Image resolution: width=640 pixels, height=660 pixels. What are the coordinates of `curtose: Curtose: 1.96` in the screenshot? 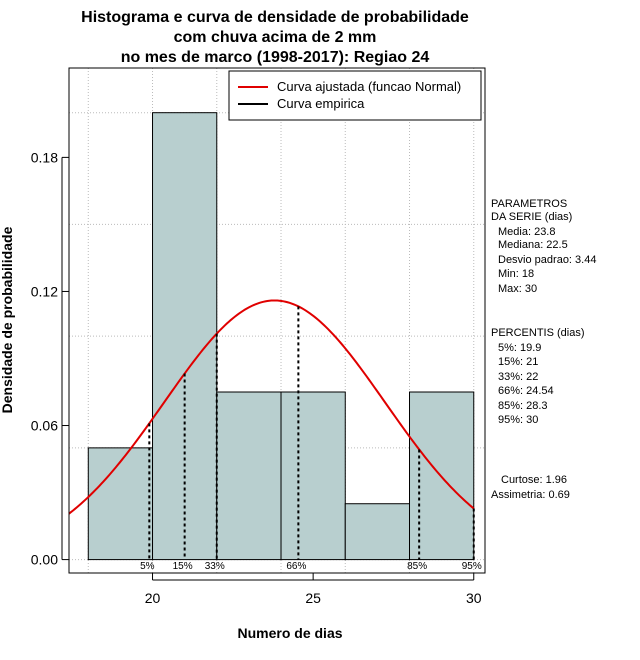 It's located at (534, 480).